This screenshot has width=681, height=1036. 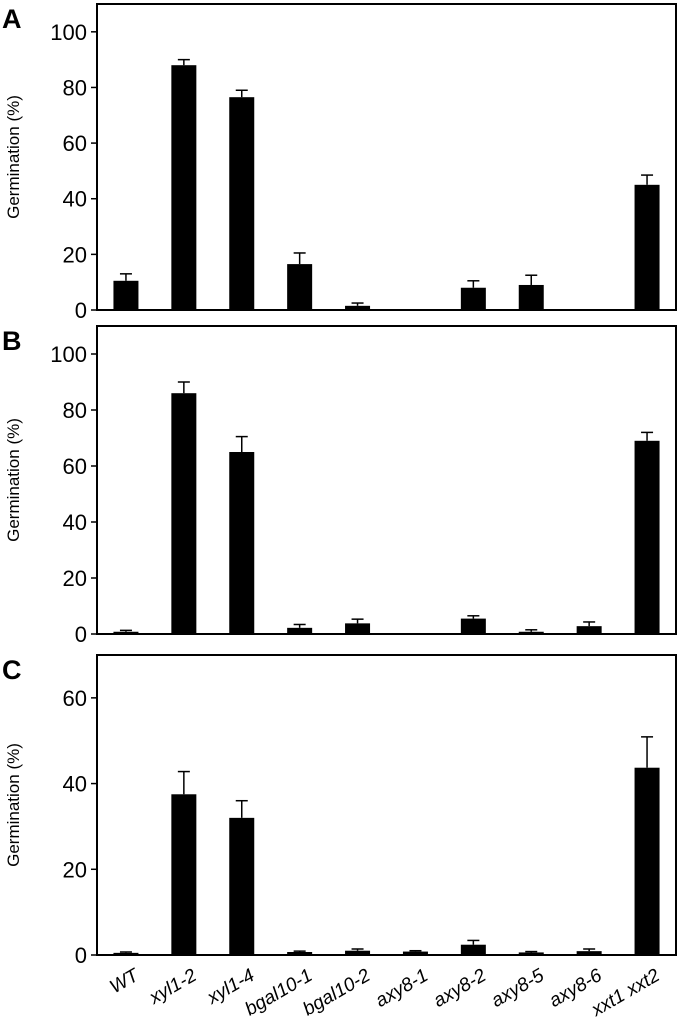 I want to click on panel-label: A, so click(x=12, y=19).